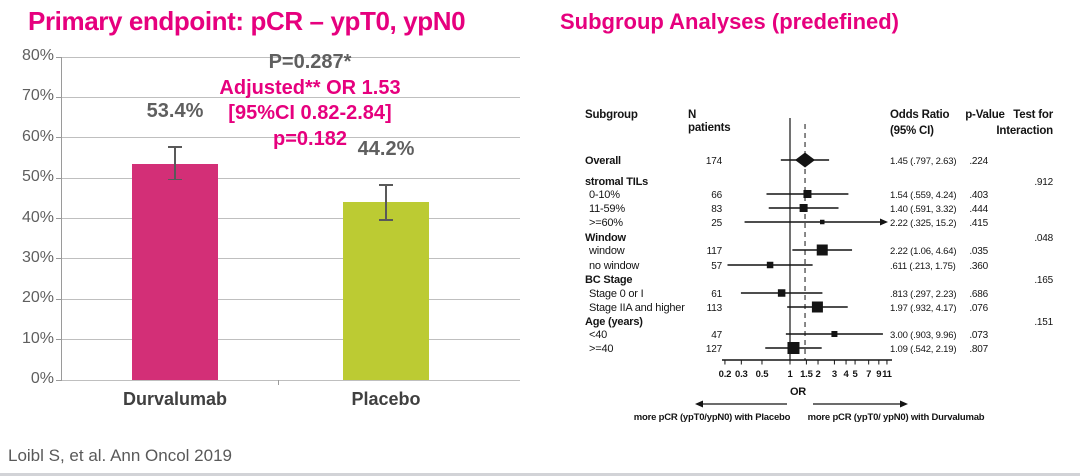 This screenshot has width=1080, height=476. I want to click on arrow-left-head, so click(699, 404).